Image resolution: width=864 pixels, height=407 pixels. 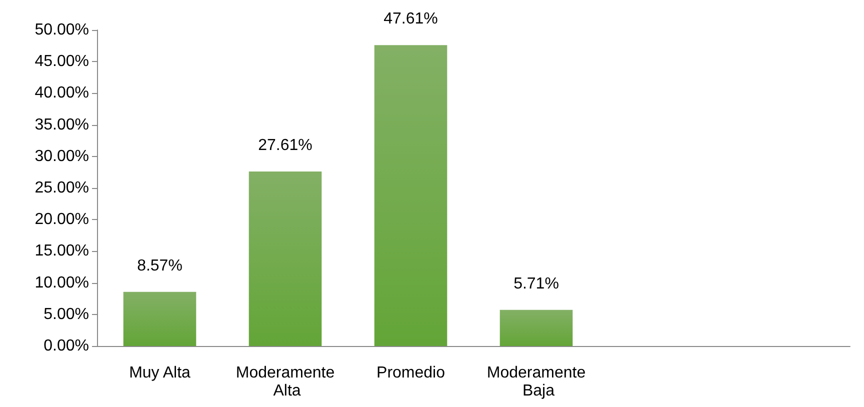 I want to click on data-label: 8.57%, so click(x=159, y=265).